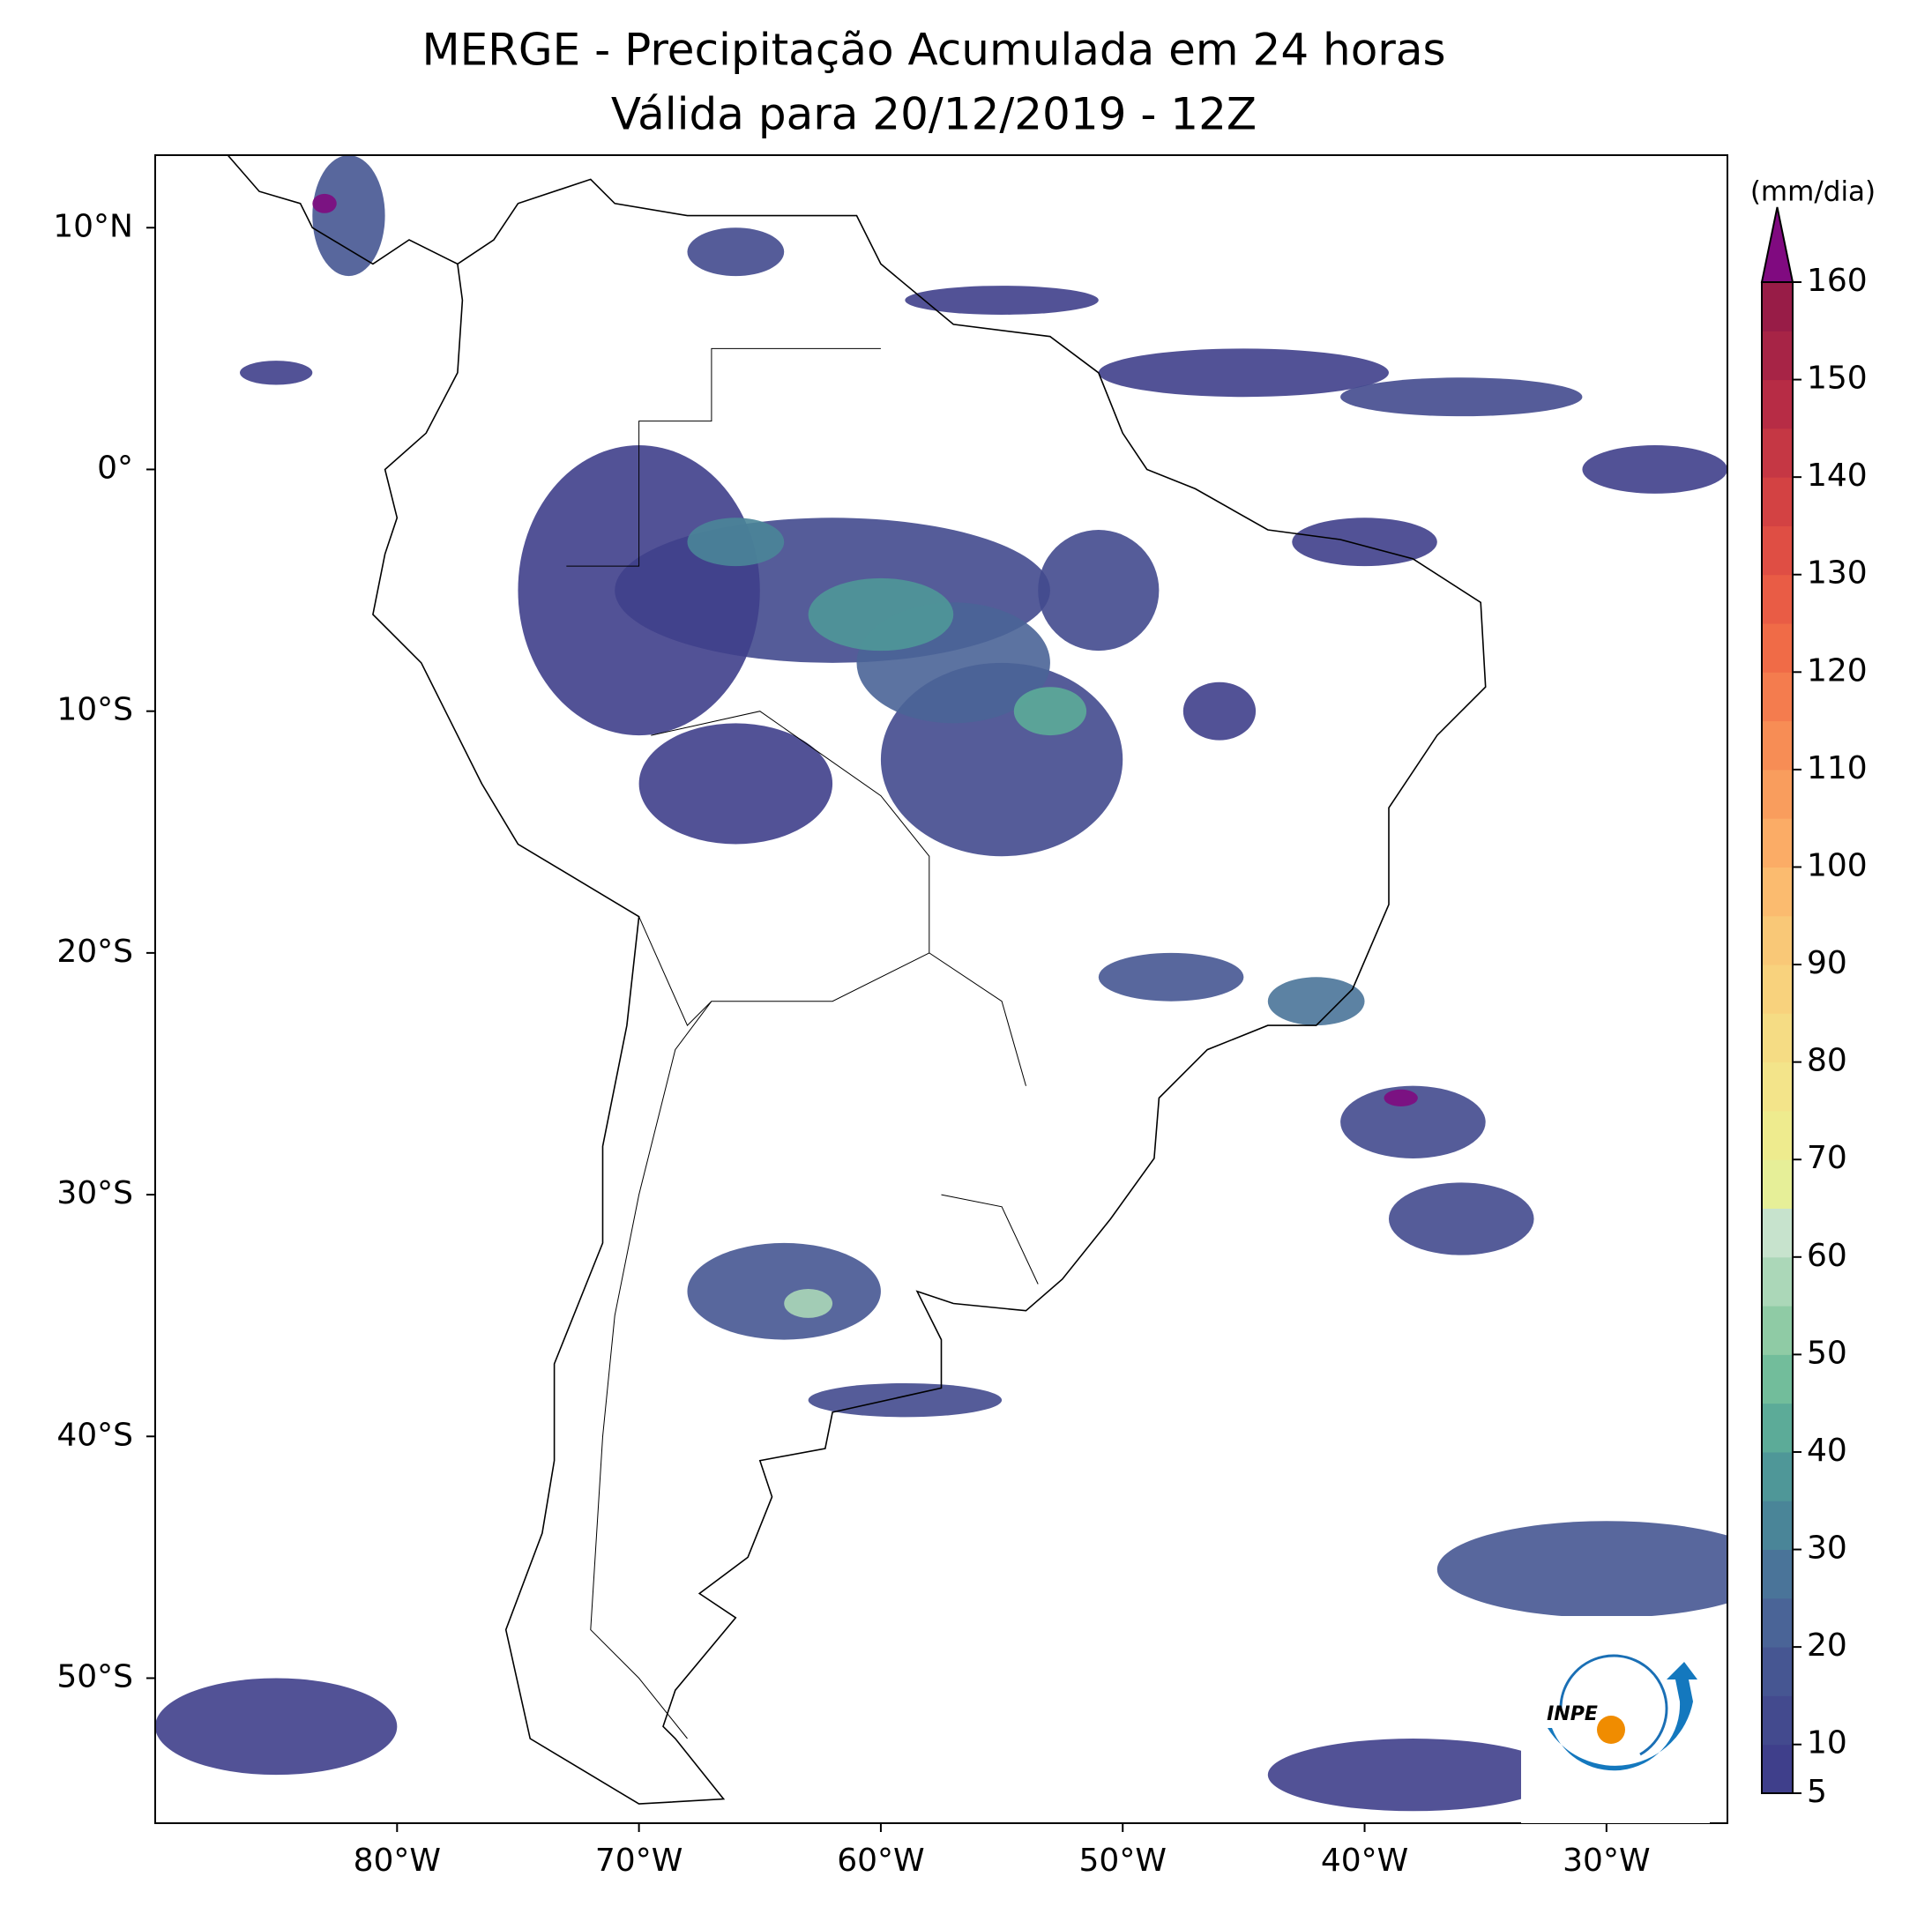  Describe the element at coordinates (1837, 670) in the screenshot. I see `colorbar-tick-label: 120` at that location.